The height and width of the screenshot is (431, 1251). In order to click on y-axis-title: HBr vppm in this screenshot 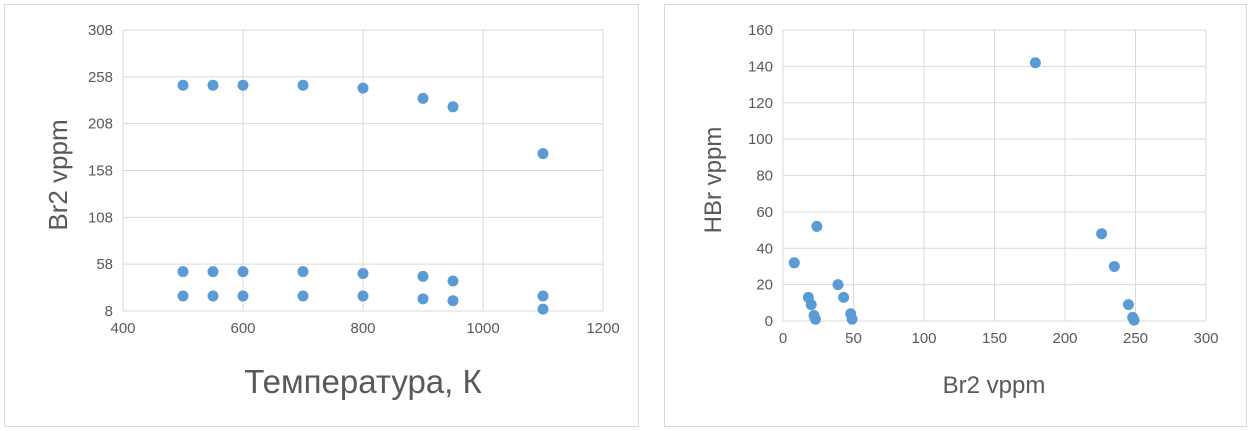, I will do `click(713, 180)`.